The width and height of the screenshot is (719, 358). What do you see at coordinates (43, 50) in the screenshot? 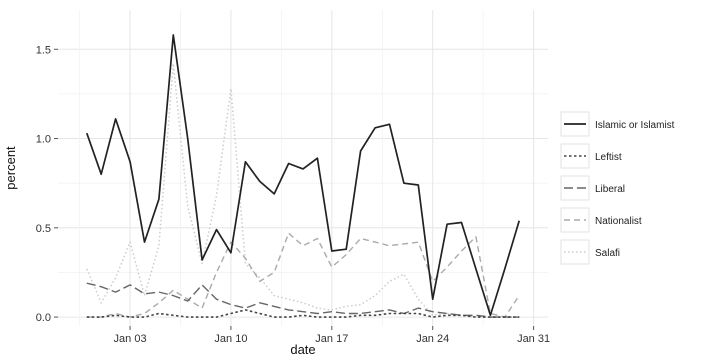
I see `y-tick-label: 1.5` at bounding box center [43, 50].